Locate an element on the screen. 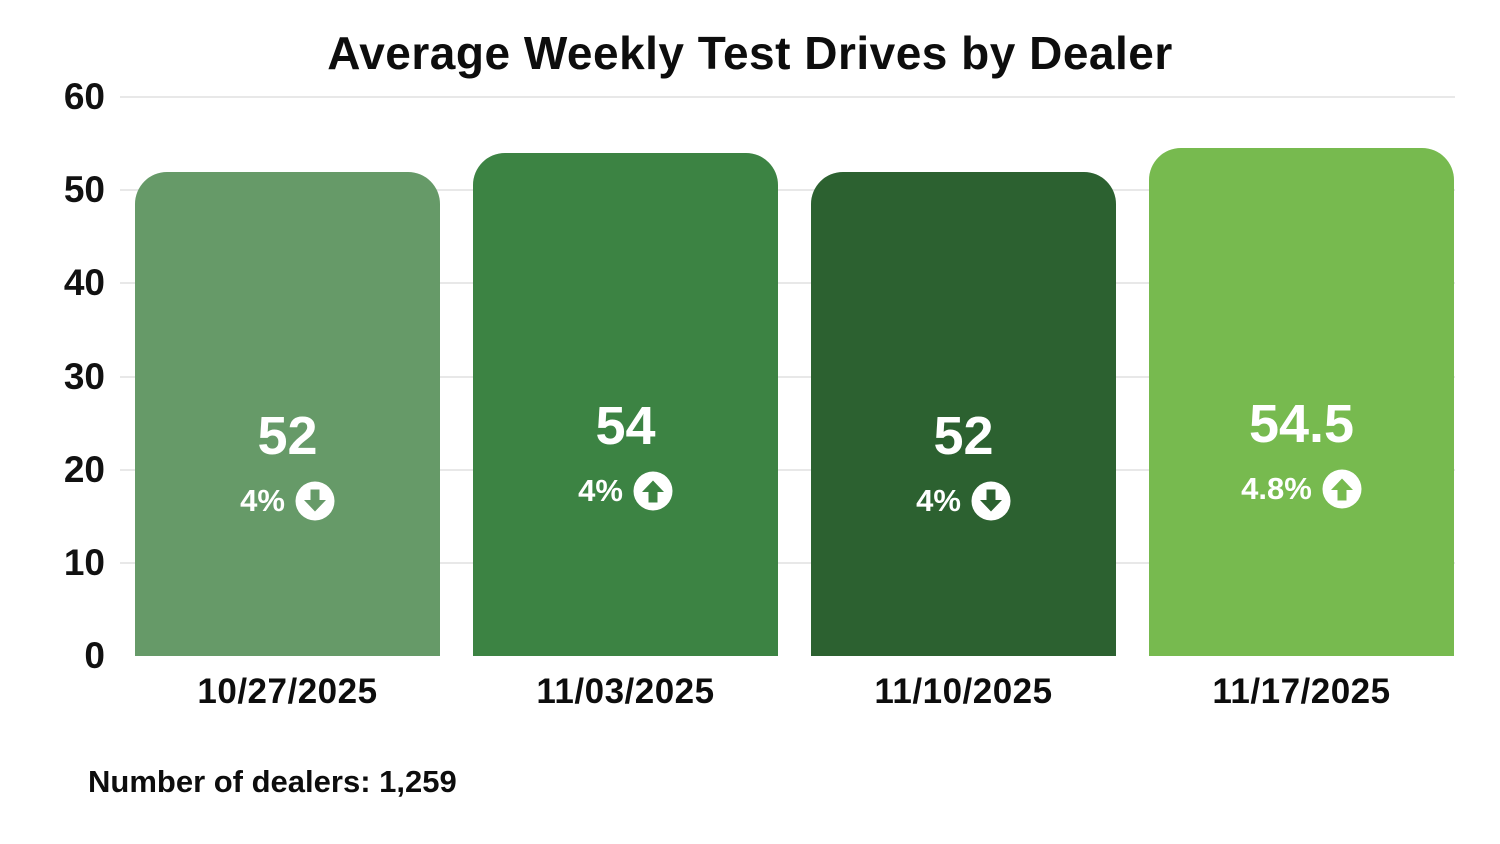  bar-label-group: 54 4% is located at coordinates (625, 454).